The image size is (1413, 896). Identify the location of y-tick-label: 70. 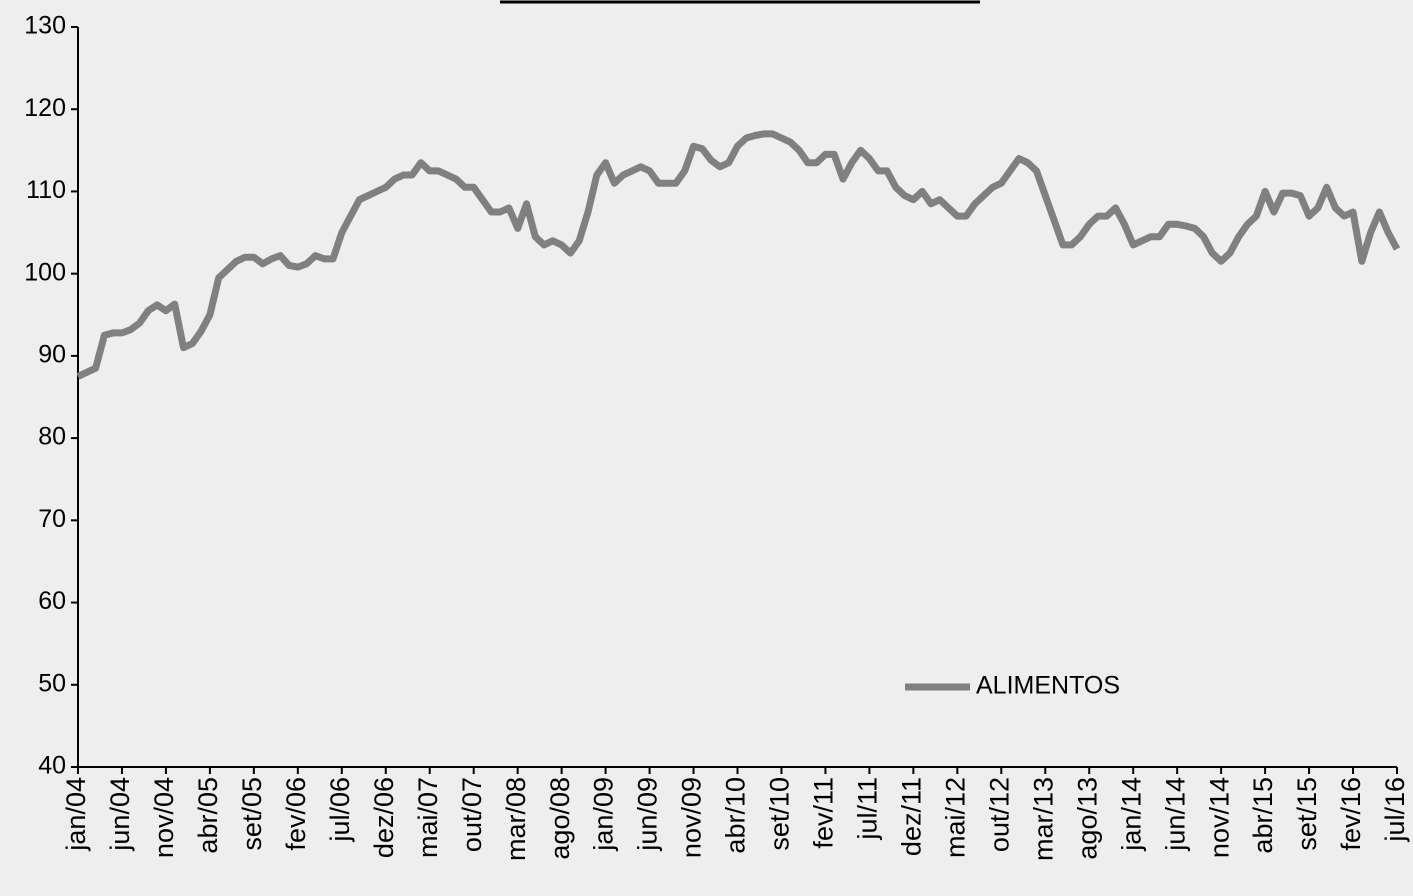
(52, 519).